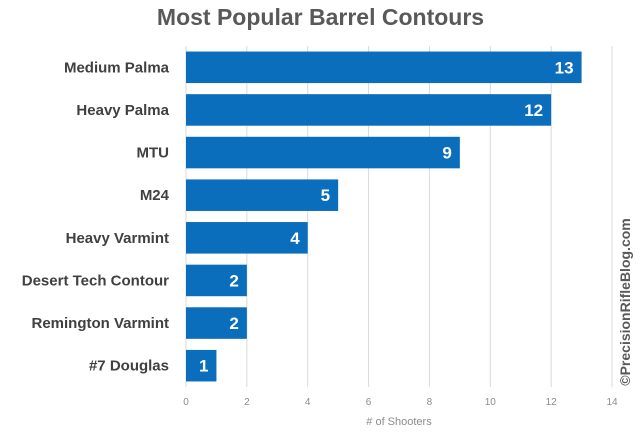 This screenshot has height=437, width=641. What do you see at coordinates (533, 110) in the screenshot?
I see `data-label: 12` at bounding box center [533, 110].